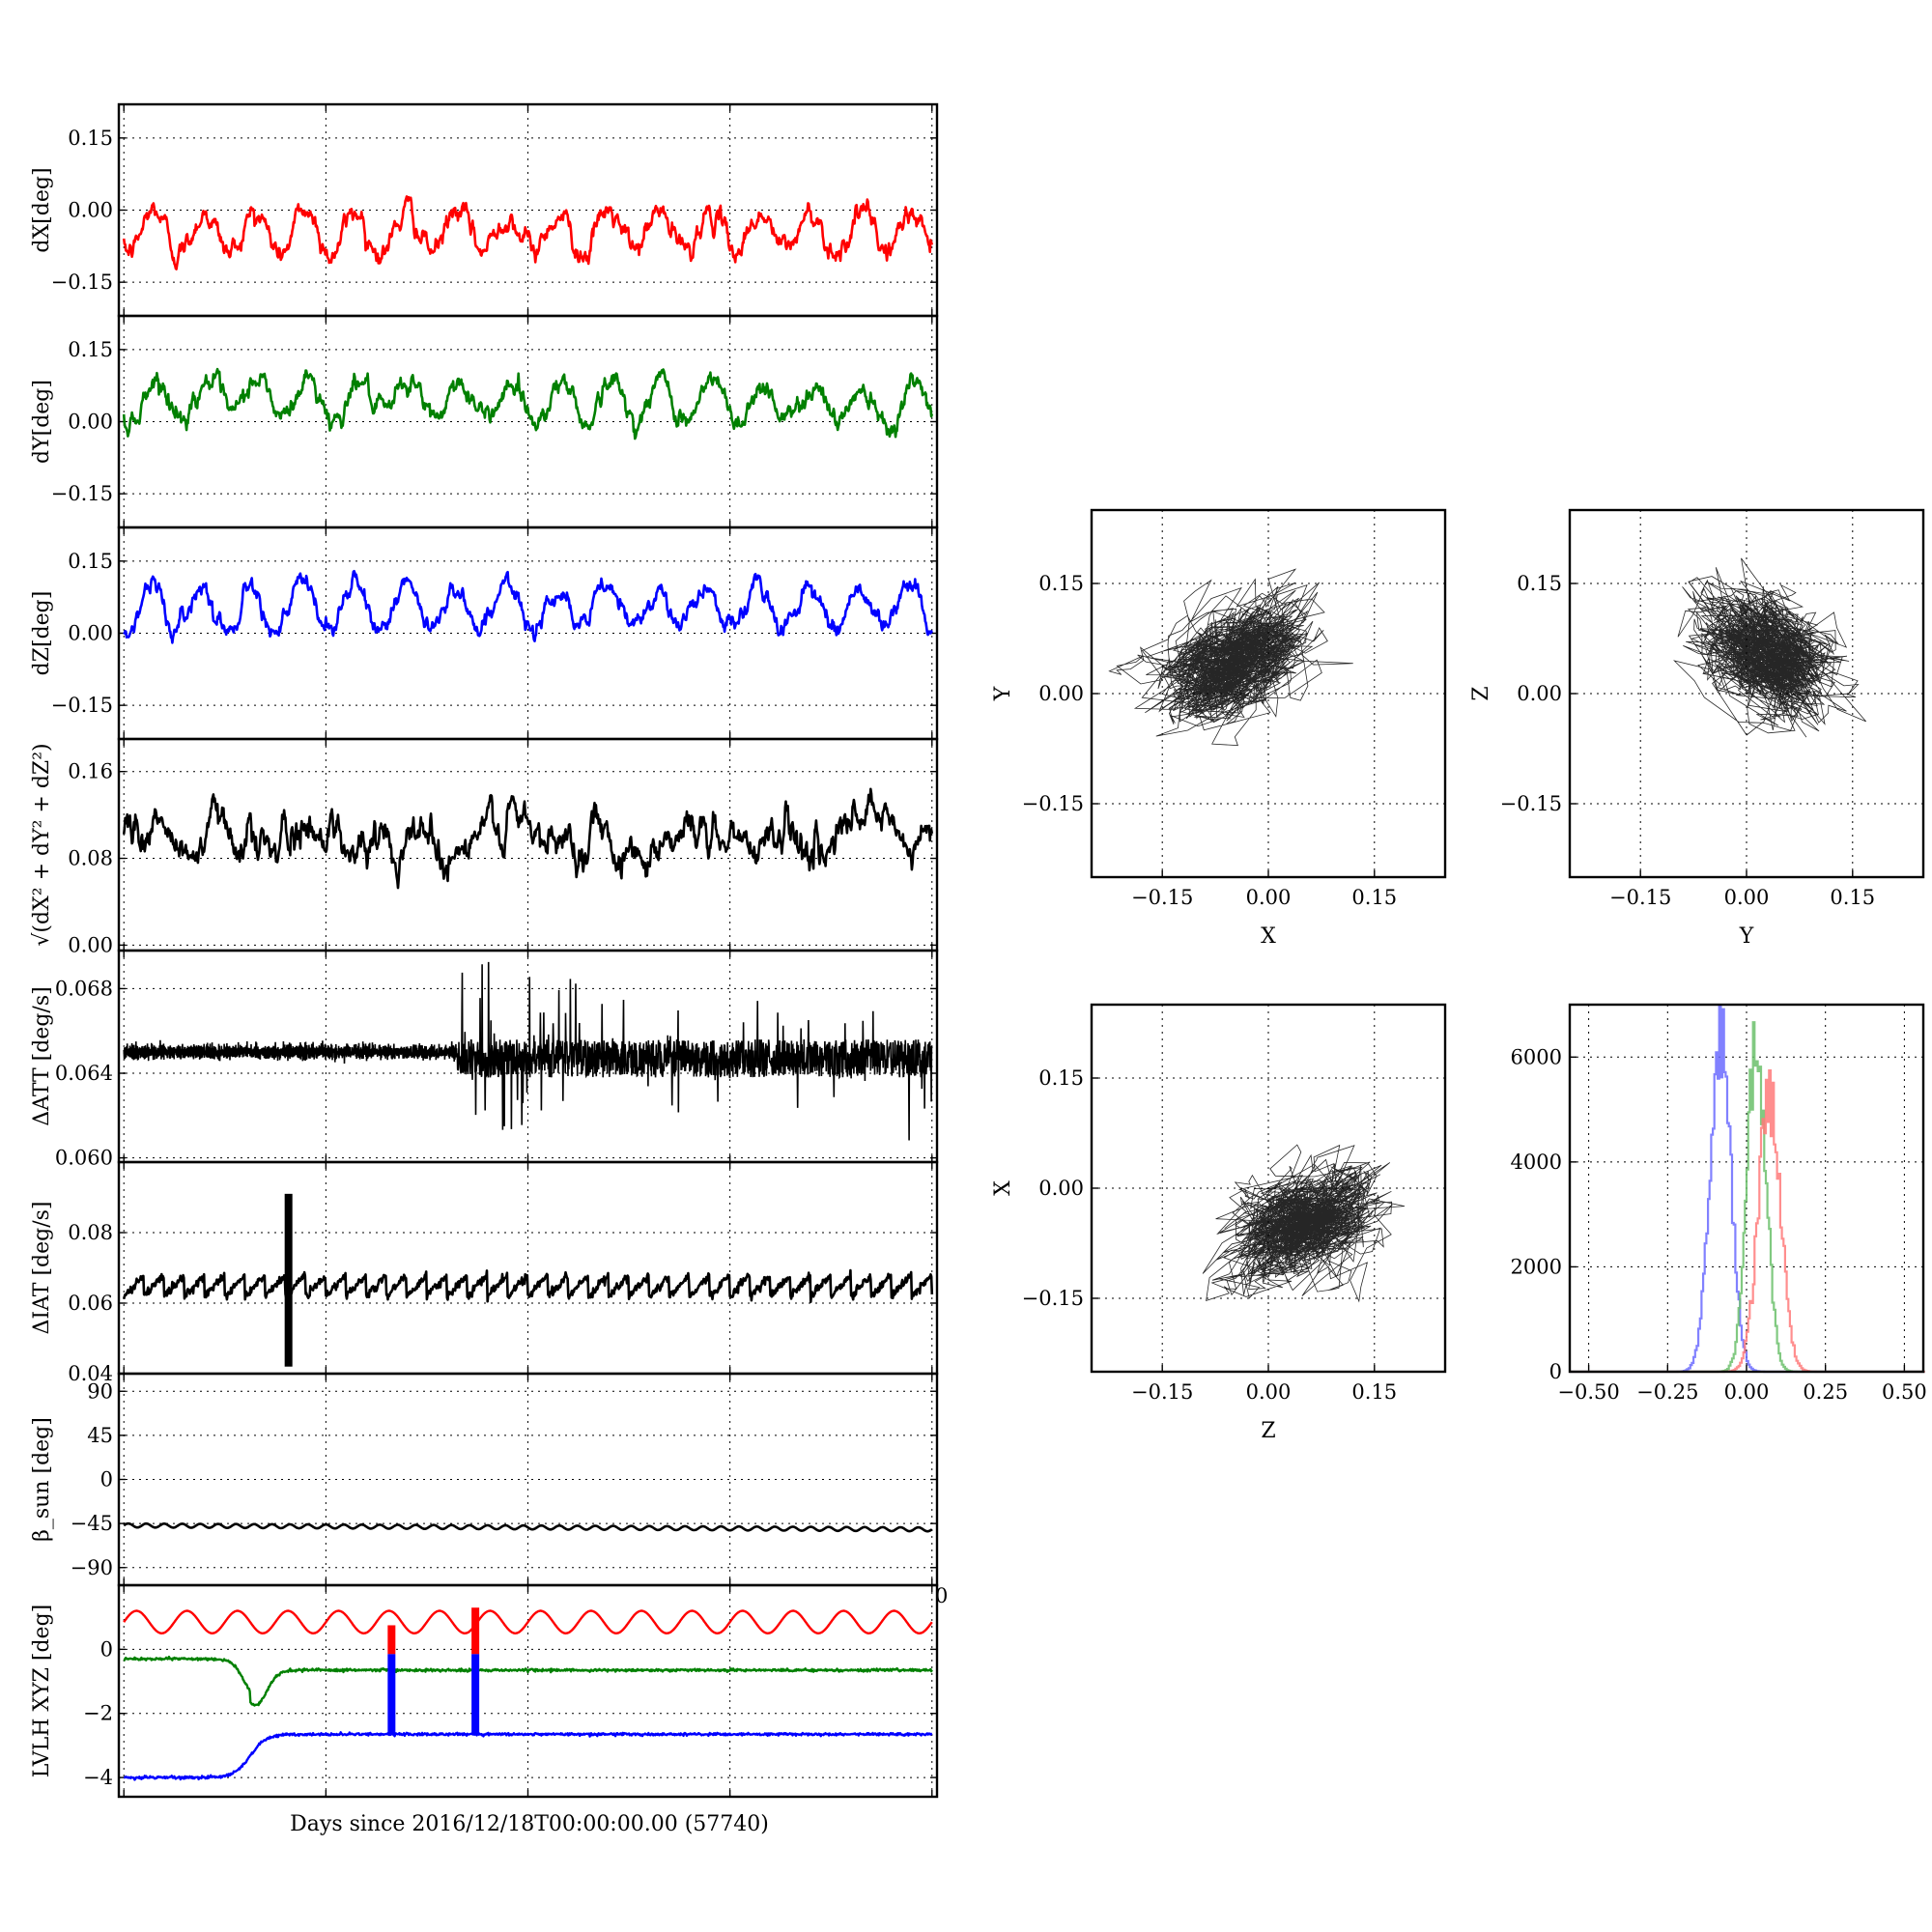  Describe the element at coordinates (483, 1691) in the screenshot. I see `panel-lvlh: 0 −2 −4 LVLH XYZ [deg]` at that location.